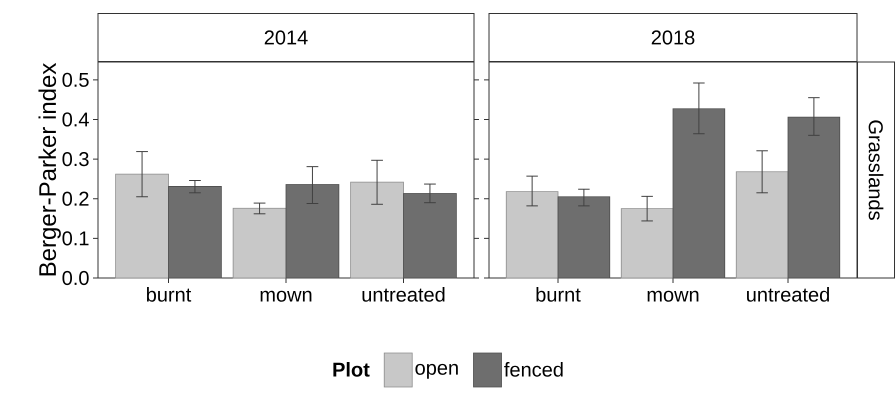  I want to click on y-tick-label: 0.0, so click(75, 278).